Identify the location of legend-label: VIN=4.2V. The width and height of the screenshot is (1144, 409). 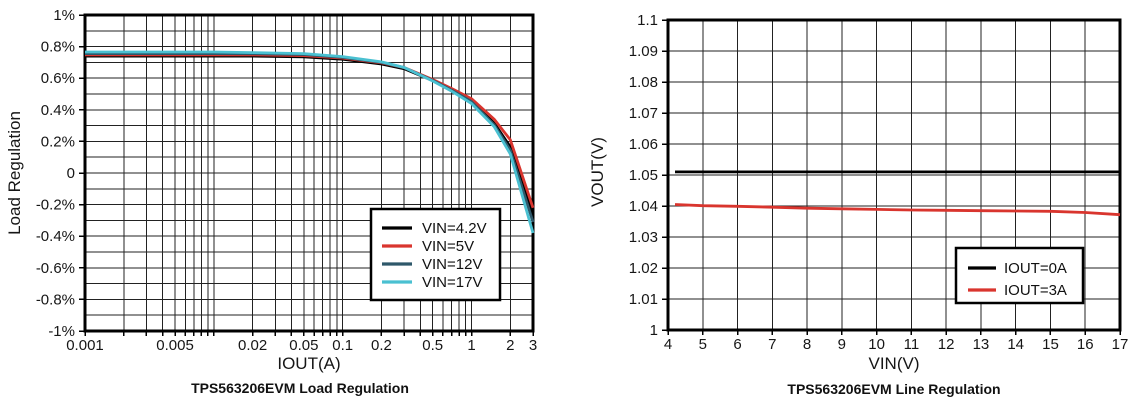
(454, 228).